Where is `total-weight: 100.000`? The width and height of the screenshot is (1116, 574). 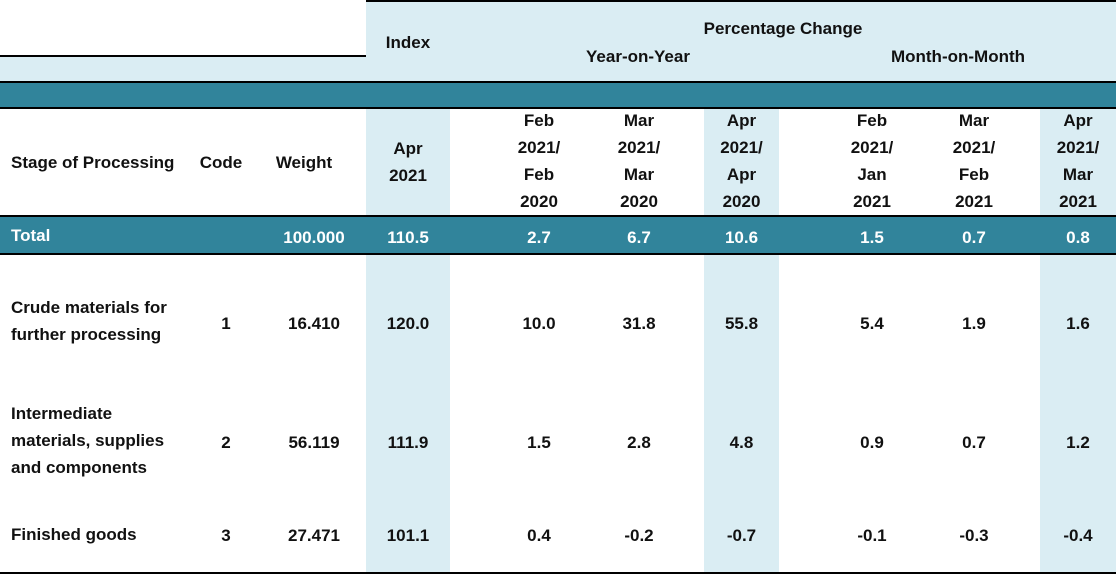
total-weight: 100.000 is located at coordinates (314, 237).